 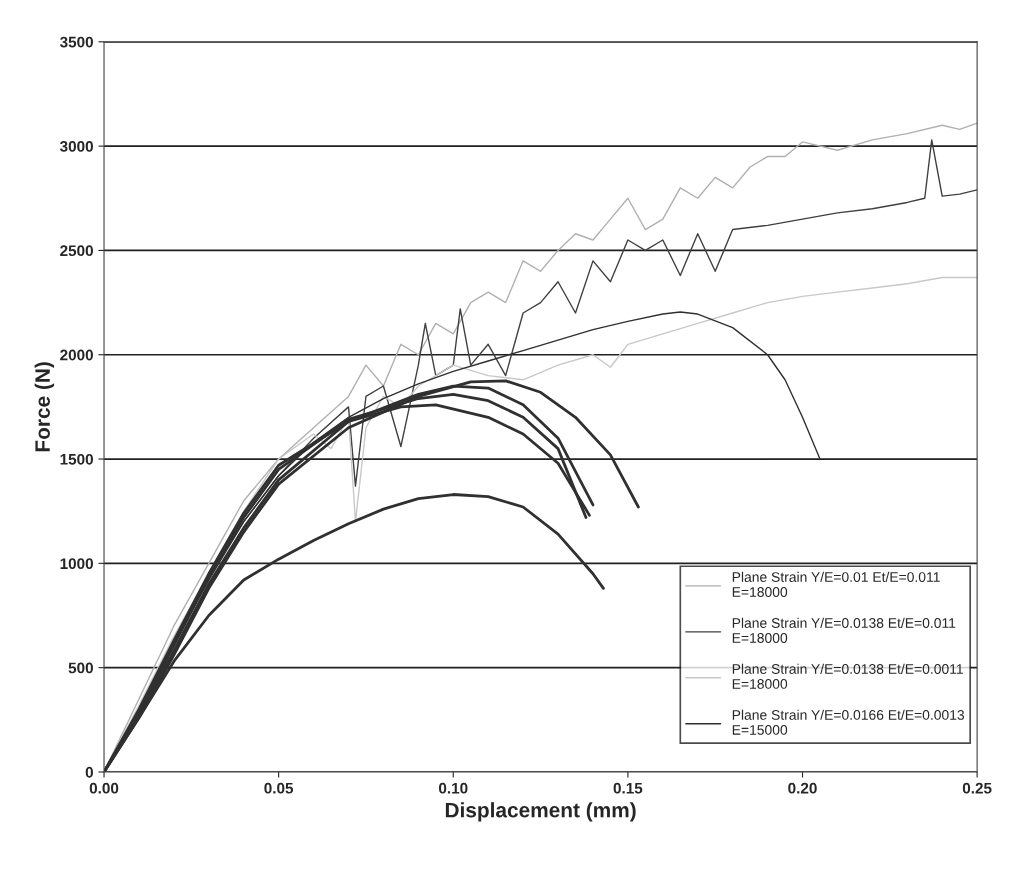 What do you see at coordinates (76, 355) in the screenshot?
I see `y-tick-label: 2000` at bounding box center [76, 355].